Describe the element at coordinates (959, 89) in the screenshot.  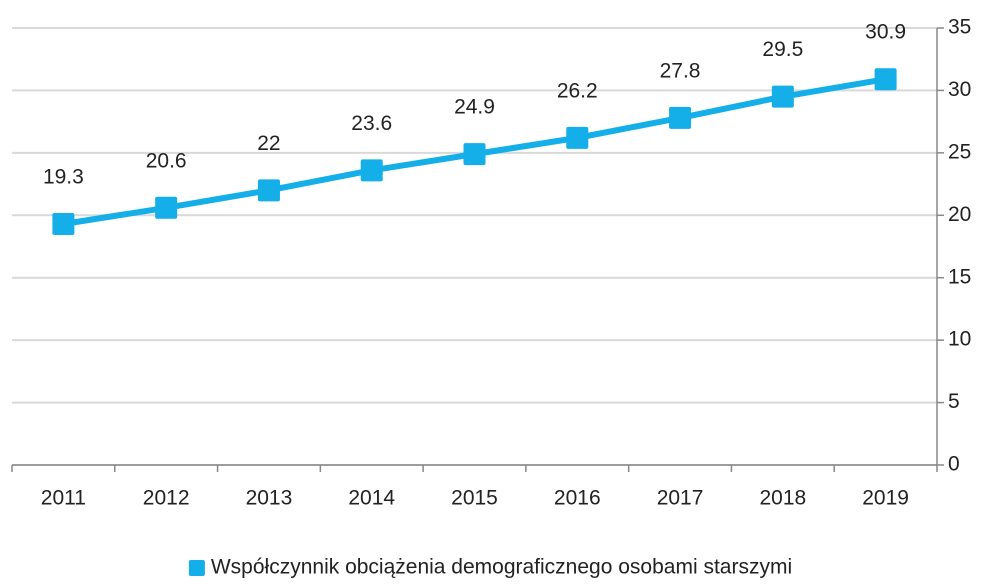
I see `y-tick-label: 30` at that location.